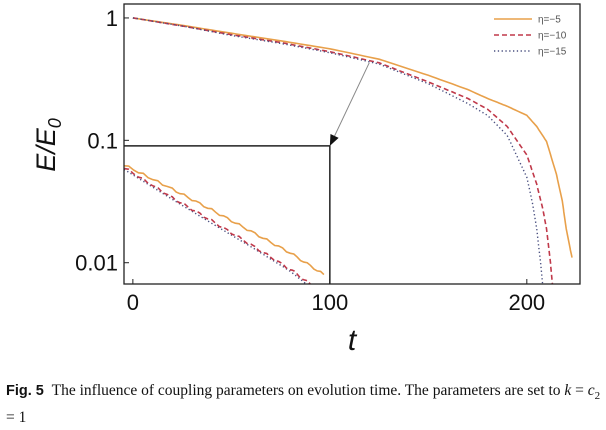  What do you see at coordinates (352, 99) in the screenshot?
I see `zoom-arrow-line` at bounding box center [352, 99].